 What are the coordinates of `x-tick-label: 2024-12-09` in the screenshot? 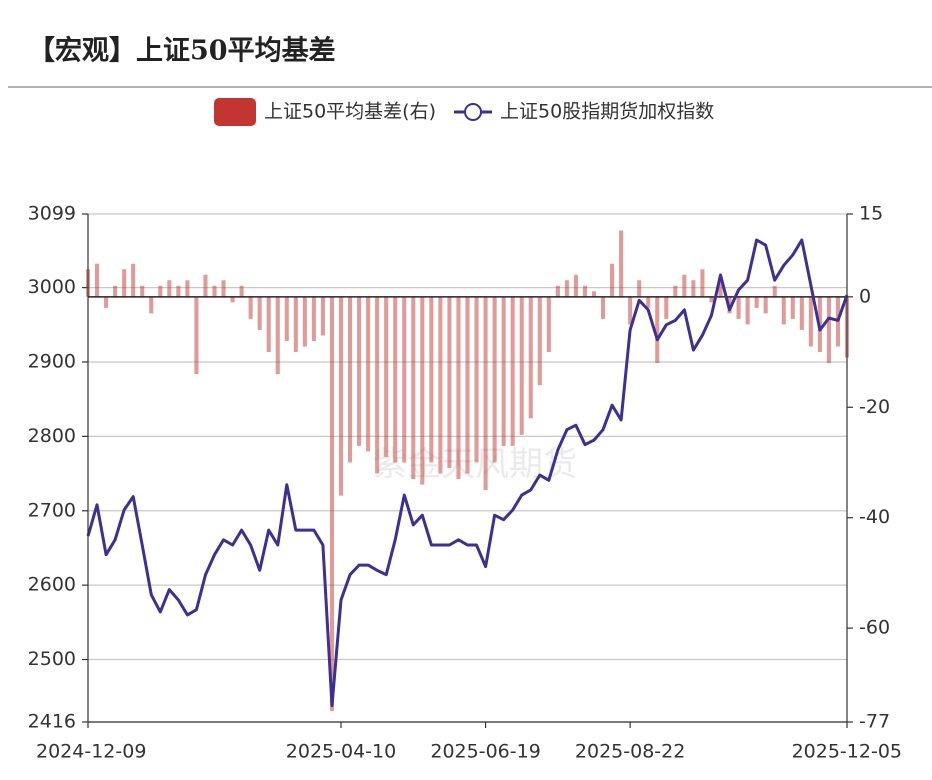 It's located at (91, 752).